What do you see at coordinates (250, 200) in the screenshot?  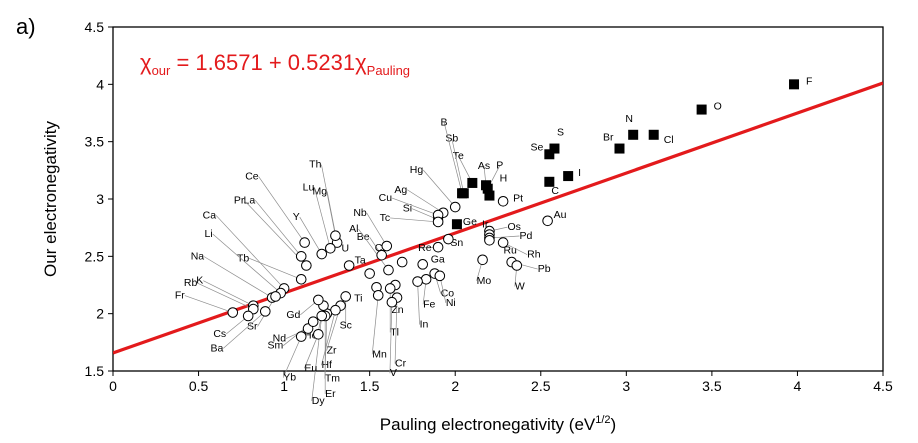 I see `point-label-la: La` at bounding box center [250, 200].